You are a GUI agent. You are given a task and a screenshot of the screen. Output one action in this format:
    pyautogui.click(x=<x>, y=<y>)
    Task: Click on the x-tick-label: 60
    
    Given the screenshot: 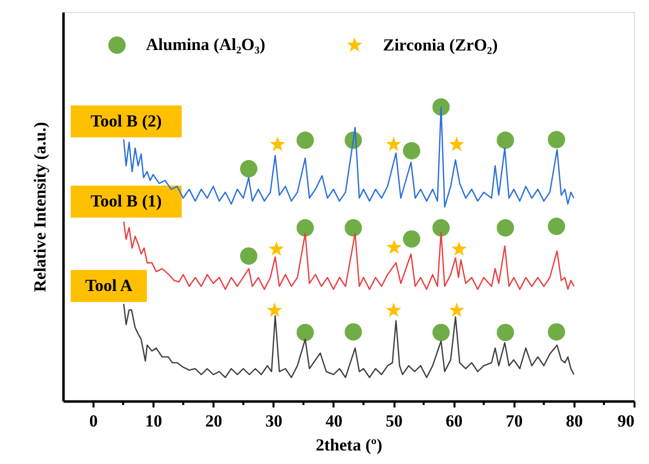 What is the action you would take?
    pyautogui.click(x=454, y=421)
    